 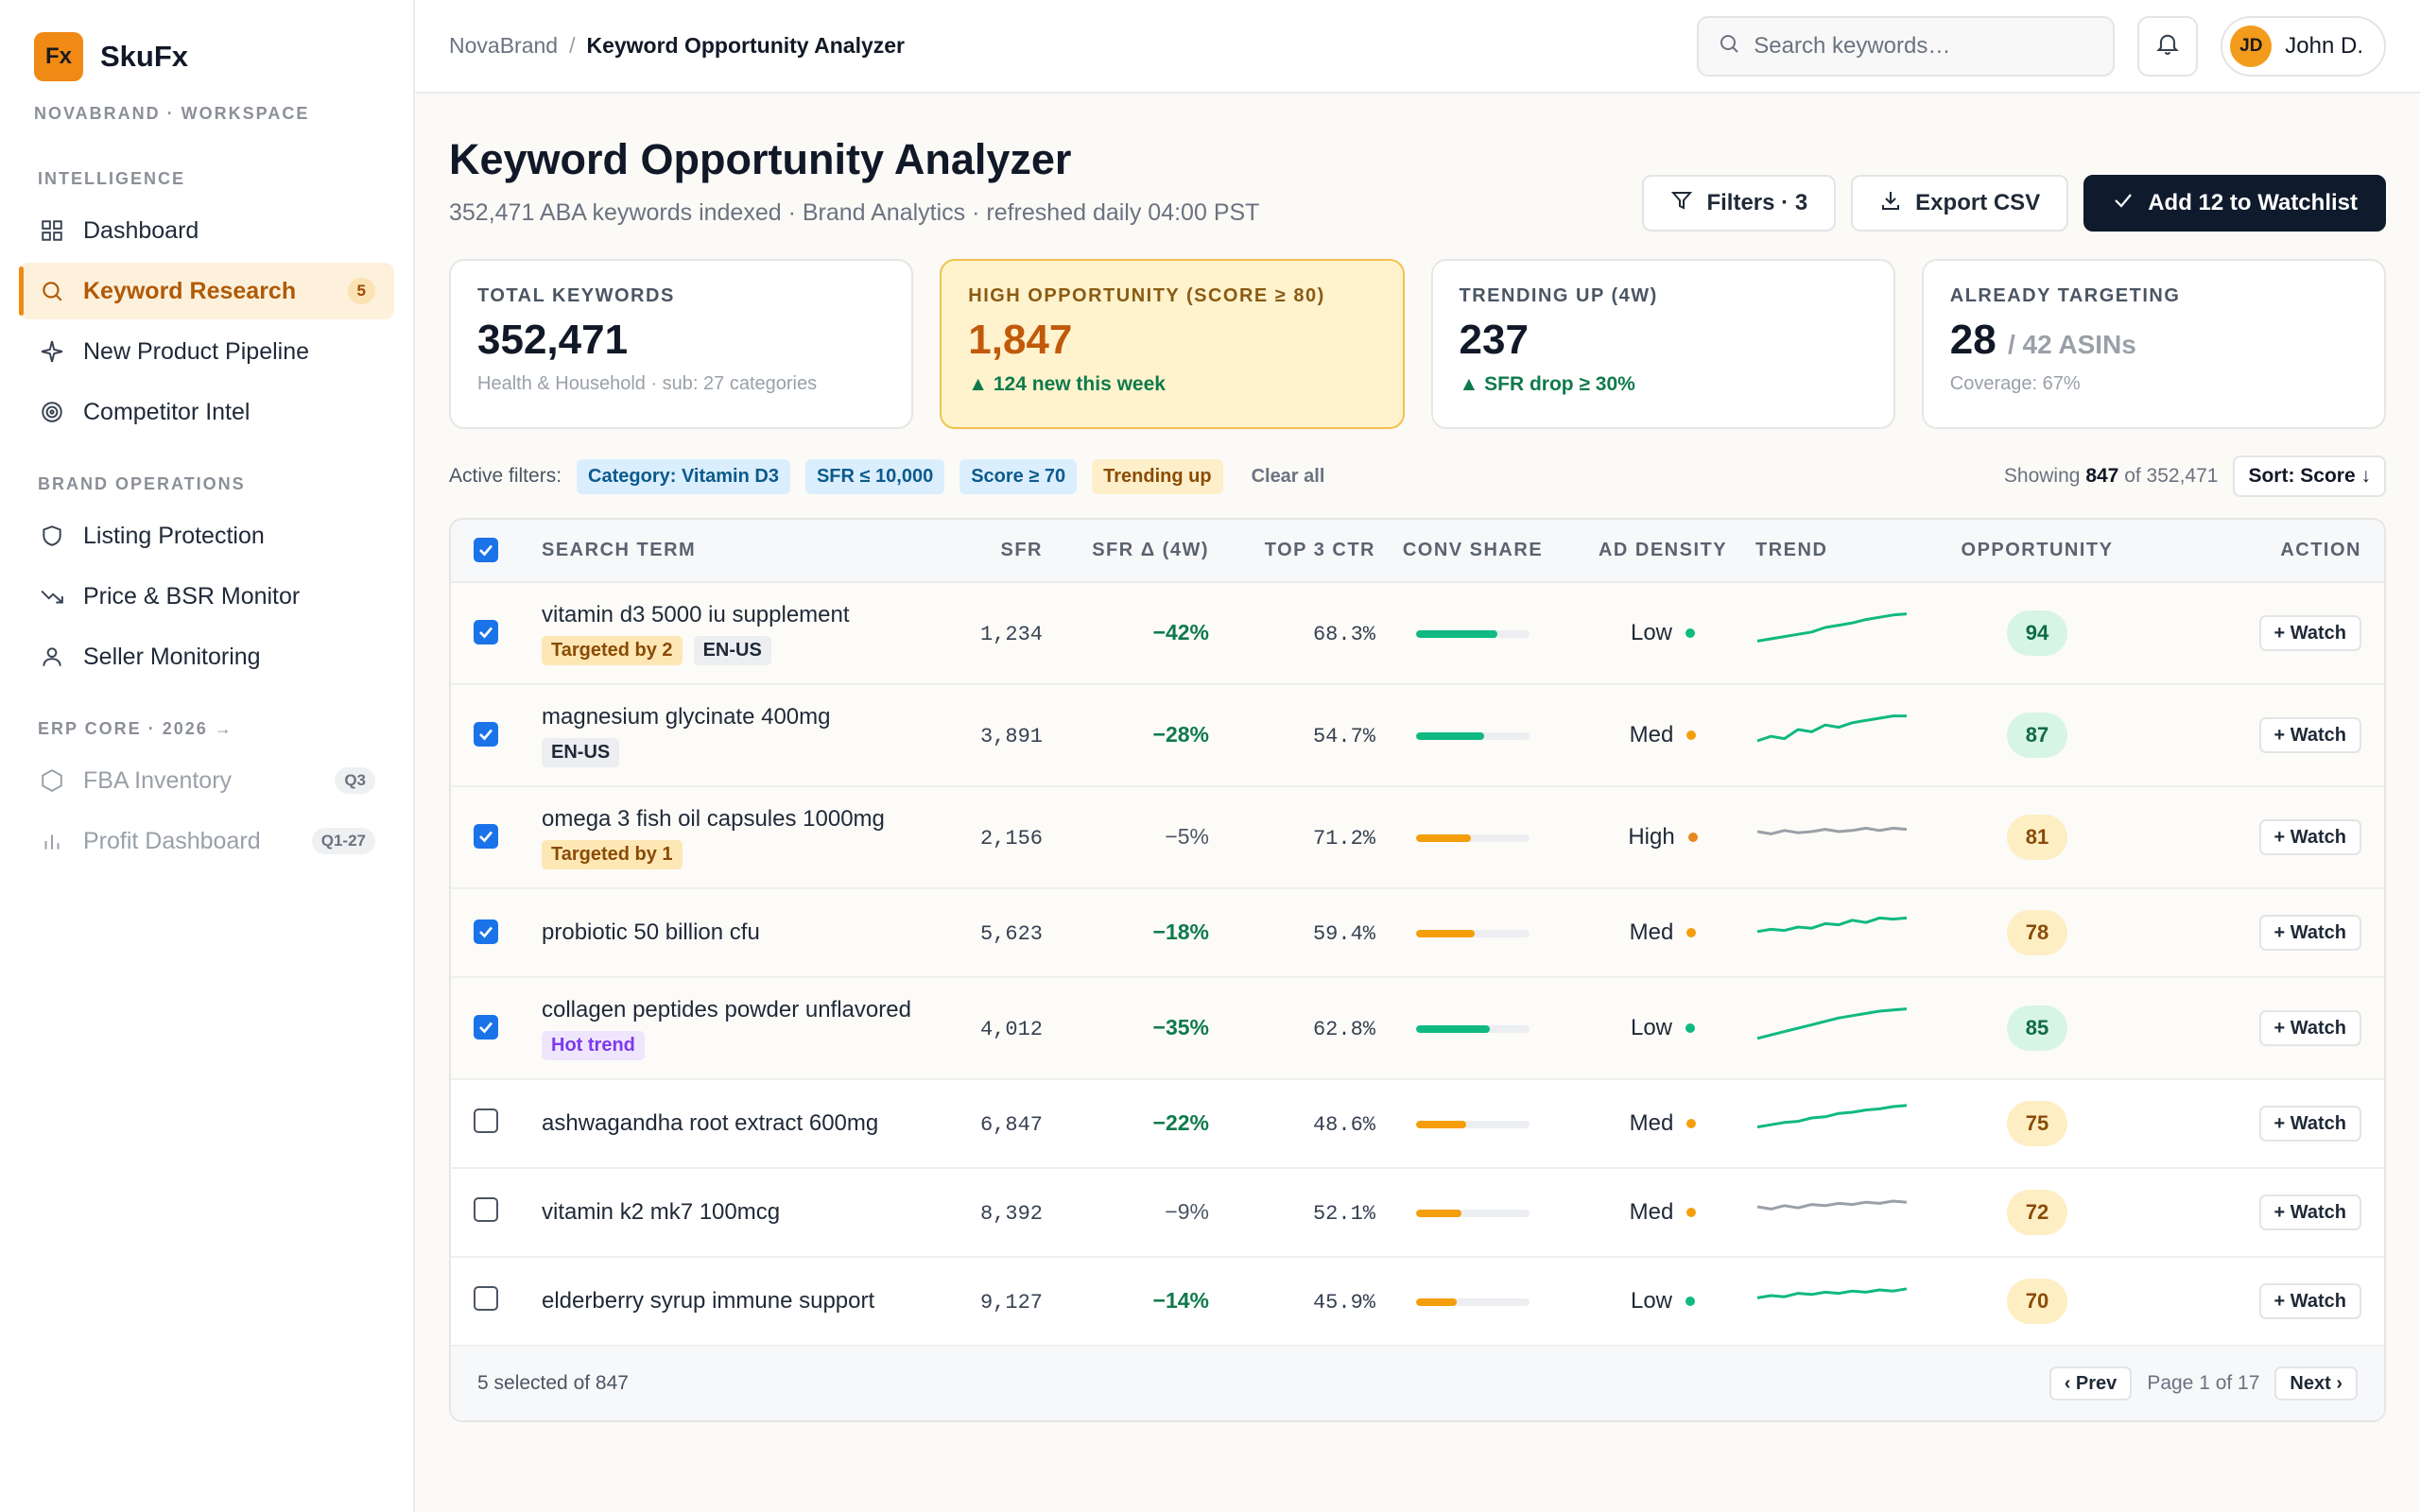 I want to click on search-box, so click(x=1907, y=46).